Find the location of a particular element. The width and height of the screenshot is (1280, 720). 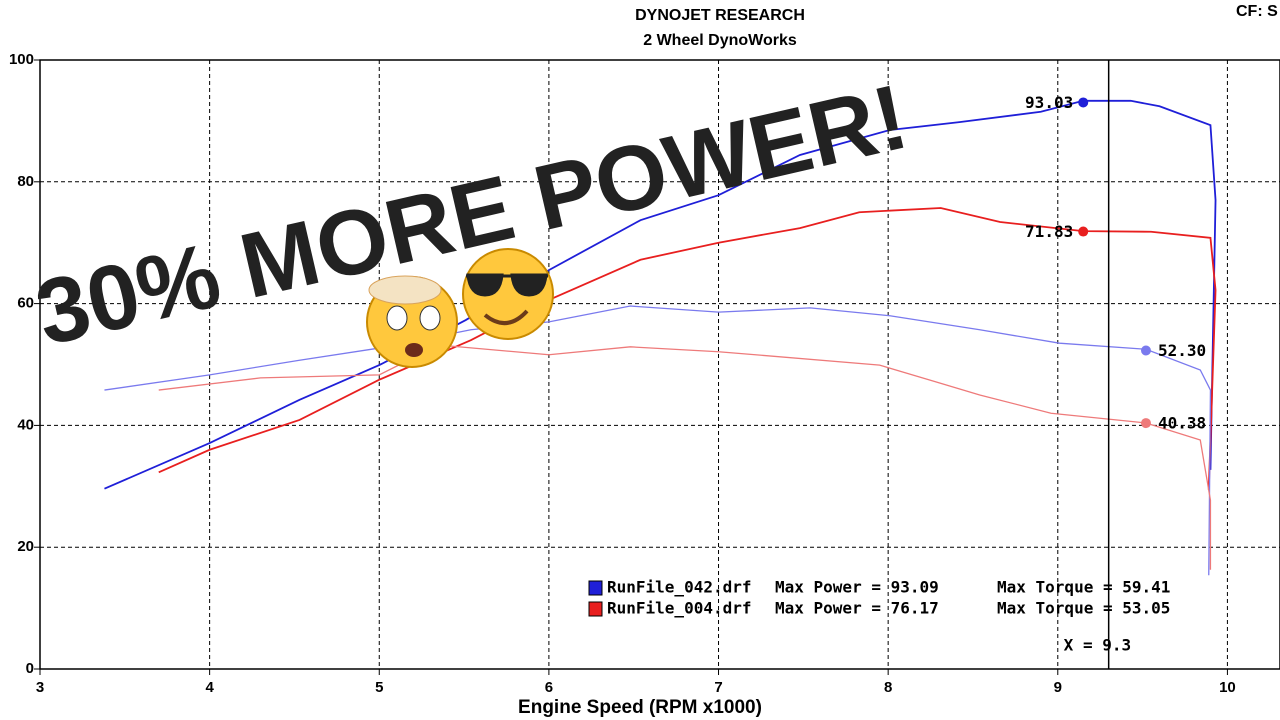

legend-power: Max Power = 76.17 is located at coordinates (857, 608).